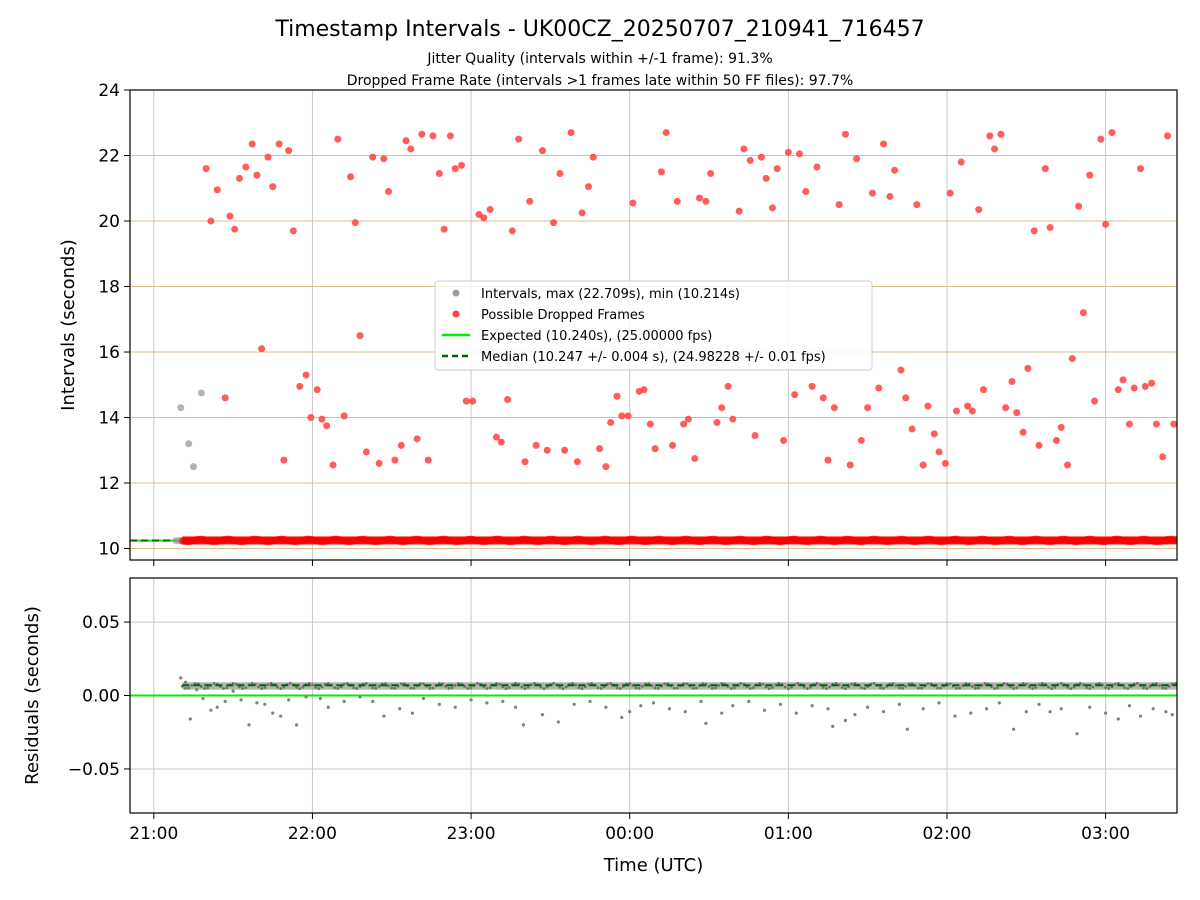 This screenshot has width=1200, height=900. Describe the element at coordinates (946, 834) in the screenshot. I see `xtick-label: 02:00` at that location.